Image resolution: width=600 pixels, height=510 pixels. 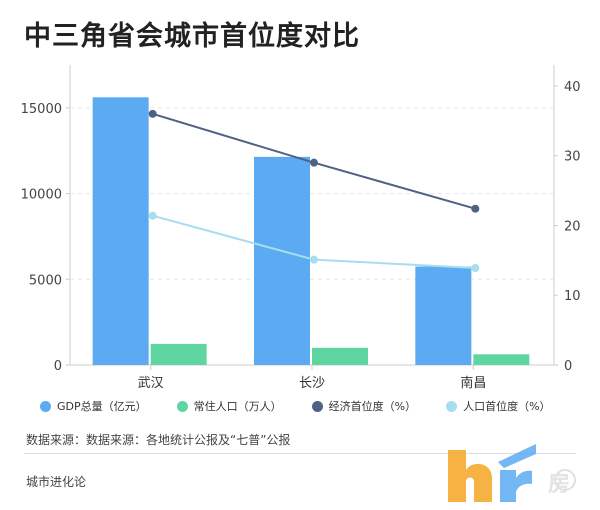 What do you see at coordinates (151, 383) in the screenshot?
I see `x-tick-label: 武汉` at bounding box center [151, 383].